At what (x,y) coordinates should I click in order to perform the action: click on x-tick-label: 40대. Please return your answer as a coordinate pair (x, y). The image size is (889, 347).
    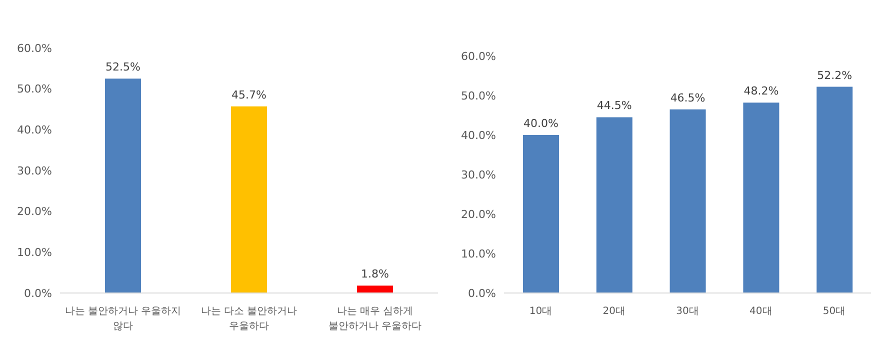
    Looking at the image, I should click on (761, 311).